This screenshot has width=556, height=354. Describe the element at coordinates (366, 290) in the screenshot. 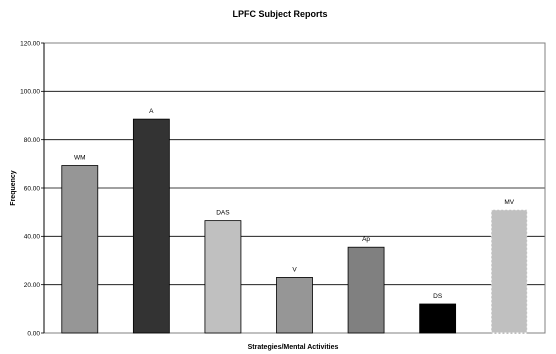

I see `bar-ap` at that location.